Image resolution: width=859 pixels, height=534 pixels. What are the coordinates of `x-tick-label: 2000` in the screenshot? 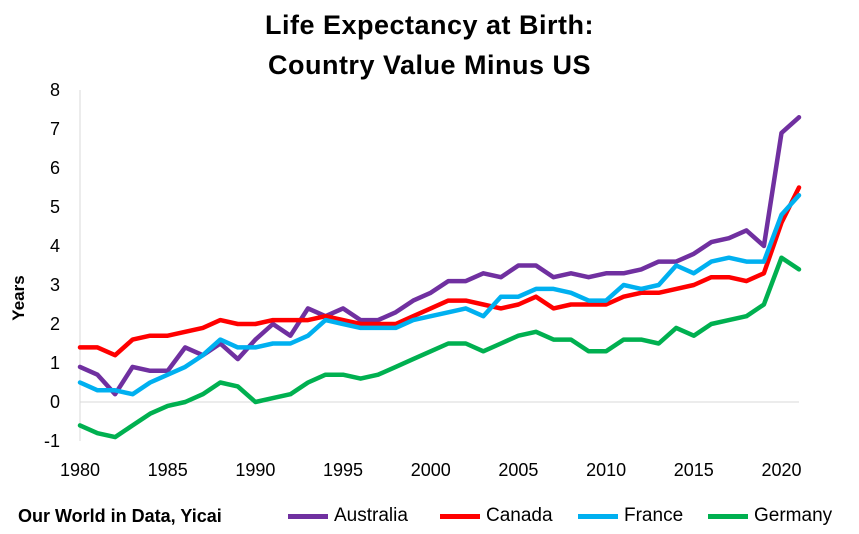 It's located at (431, 470).